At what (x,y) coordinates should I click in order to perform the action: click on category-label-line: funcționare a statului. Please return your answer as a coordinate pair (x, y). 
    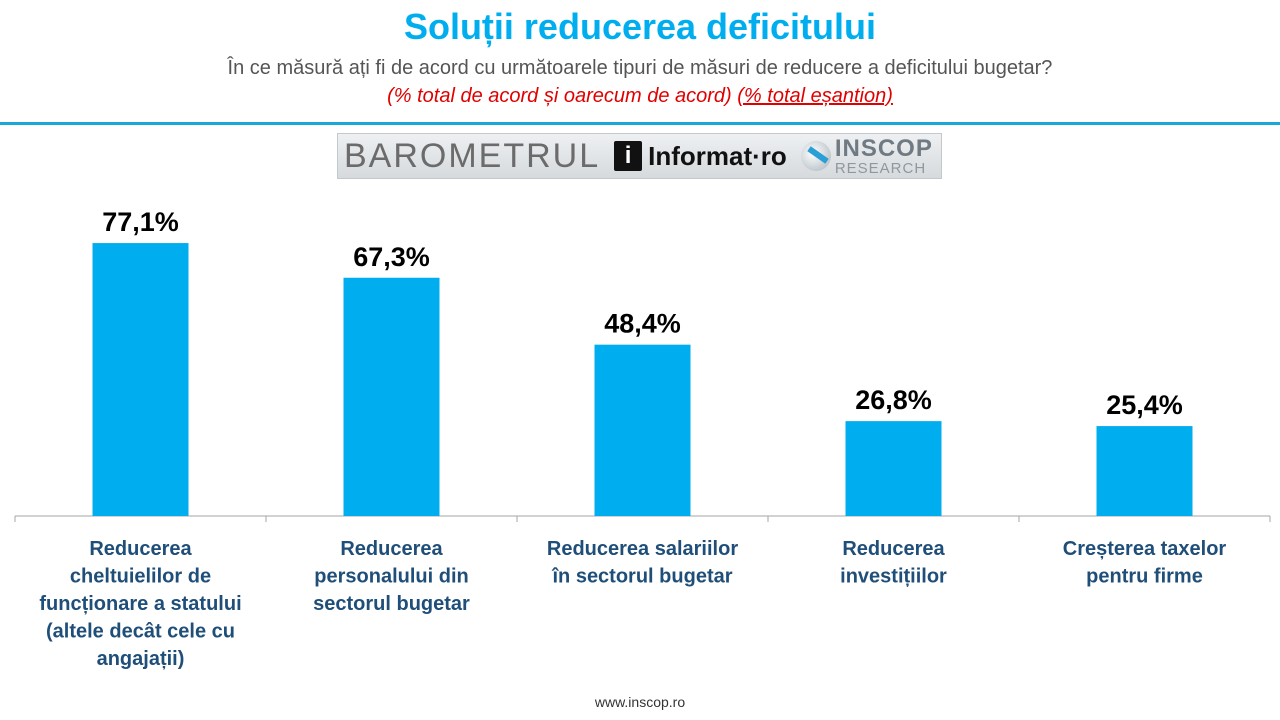
    Looking at the image, I should click on (140, 604).